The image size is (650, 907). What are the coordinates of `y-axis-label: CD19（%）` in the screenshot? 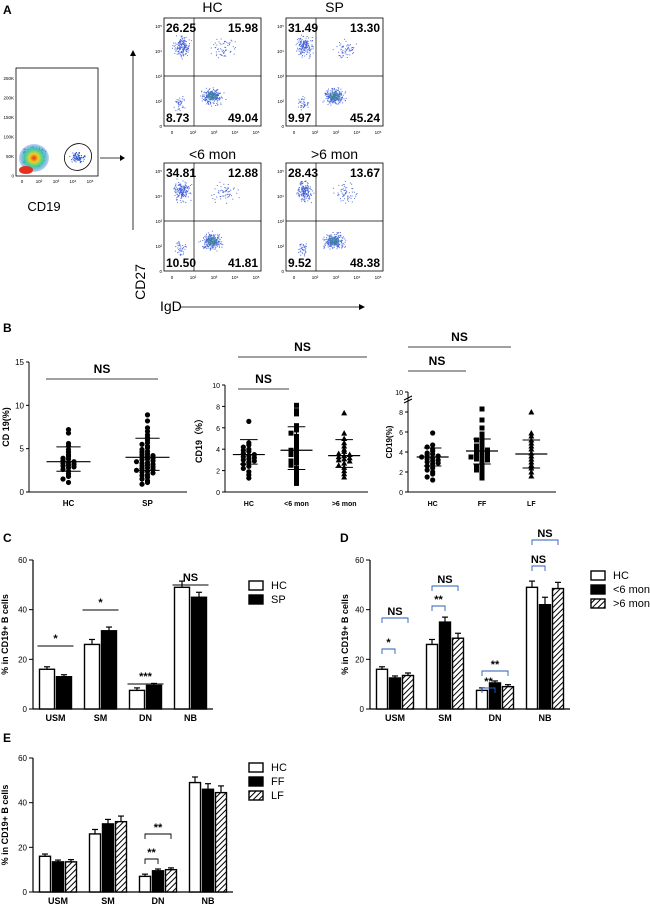 It's located at (199, 438).